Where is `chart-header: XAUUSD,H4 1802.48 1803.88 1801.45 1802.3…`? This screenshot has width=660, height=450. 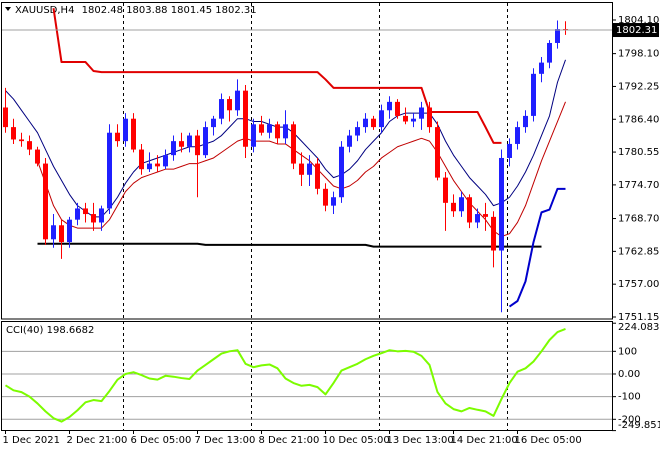
chart-header: XAUUSD,H4 1802.48 1803.88 1801.45 1802.3… is located at coordinates (136, 10).